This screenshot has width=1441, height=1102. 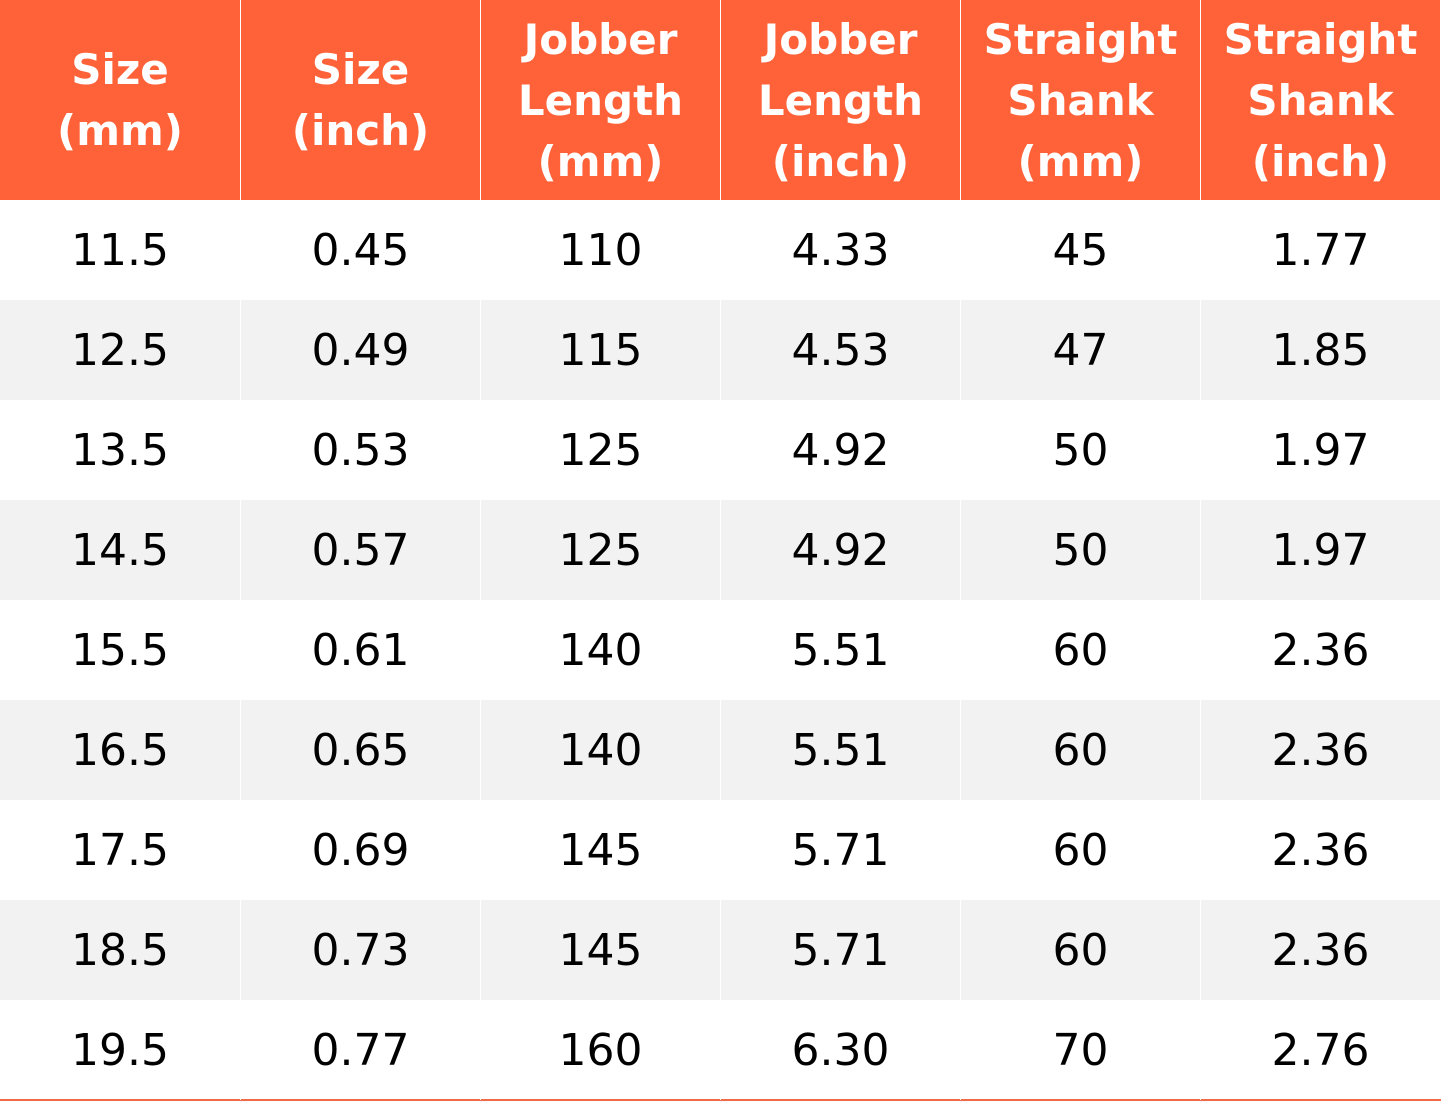 I want to click on cell-text: 2.76, so click(x=1320, y=1050).